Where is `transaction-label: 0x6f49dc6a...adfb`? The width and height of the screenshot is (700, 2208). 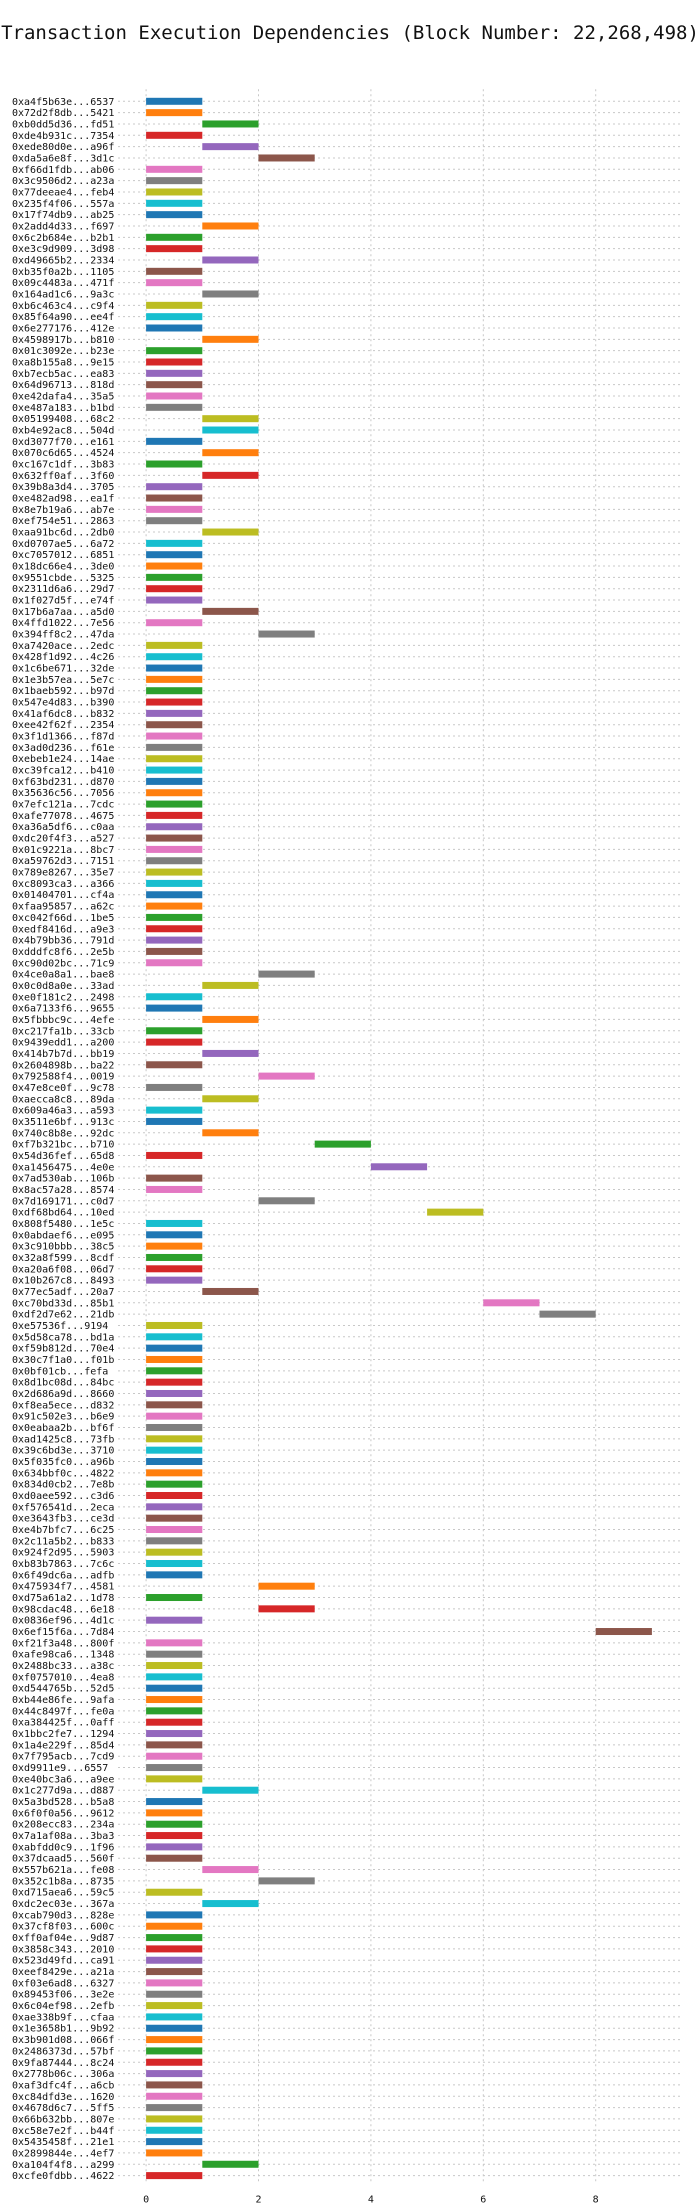 transaction-label: 0x6f49dc6a...adfb is located at coordinates (63, 1575).